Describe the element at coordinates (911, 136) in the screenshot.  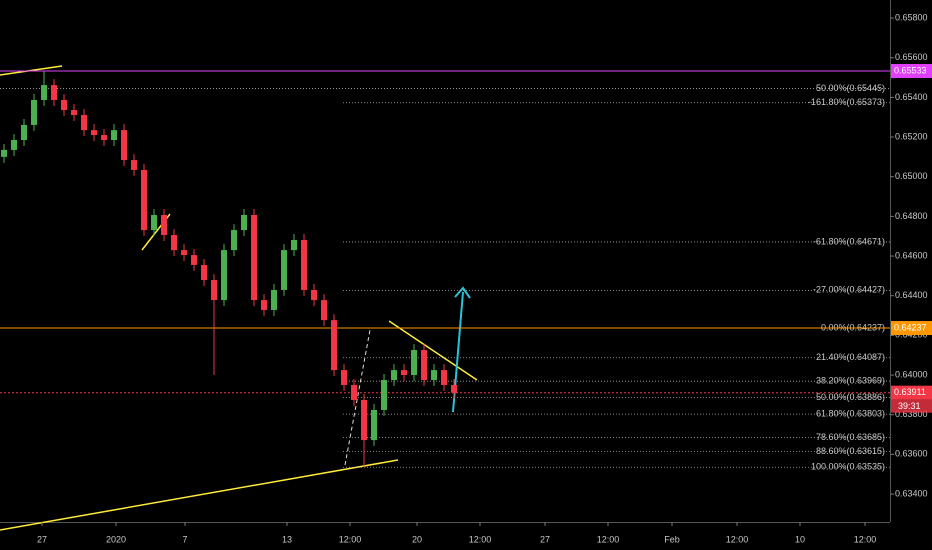
I see `y-tick-label: 0.65200` at that location.